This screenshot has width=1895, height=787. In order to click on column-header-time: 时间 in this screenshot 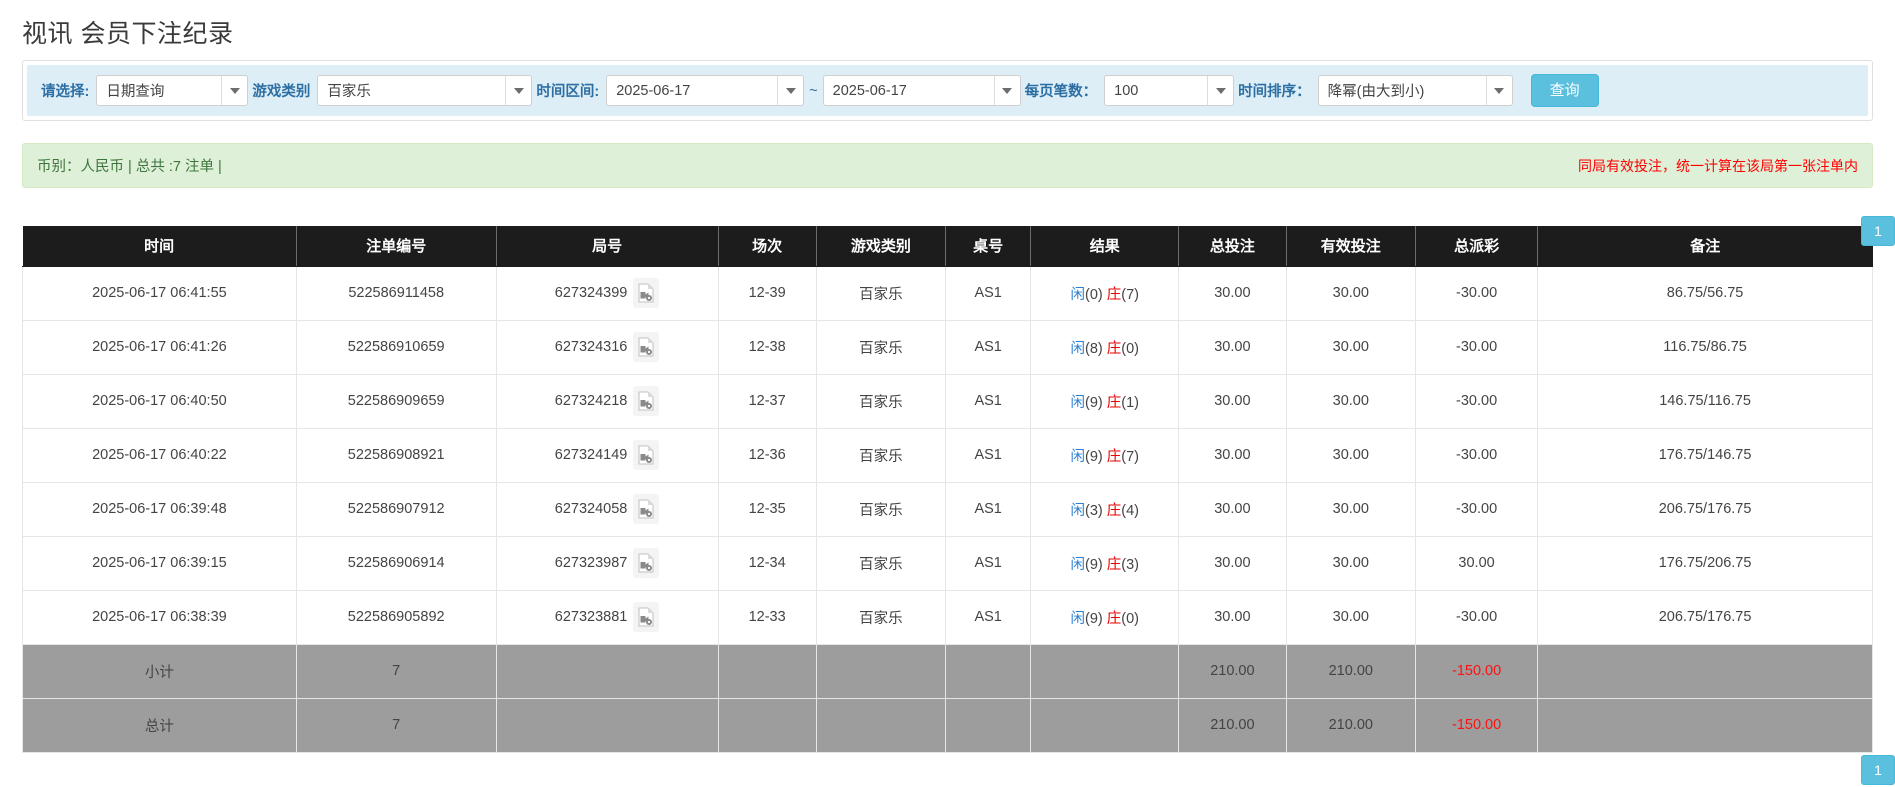, I will do `click(159, 246)`.